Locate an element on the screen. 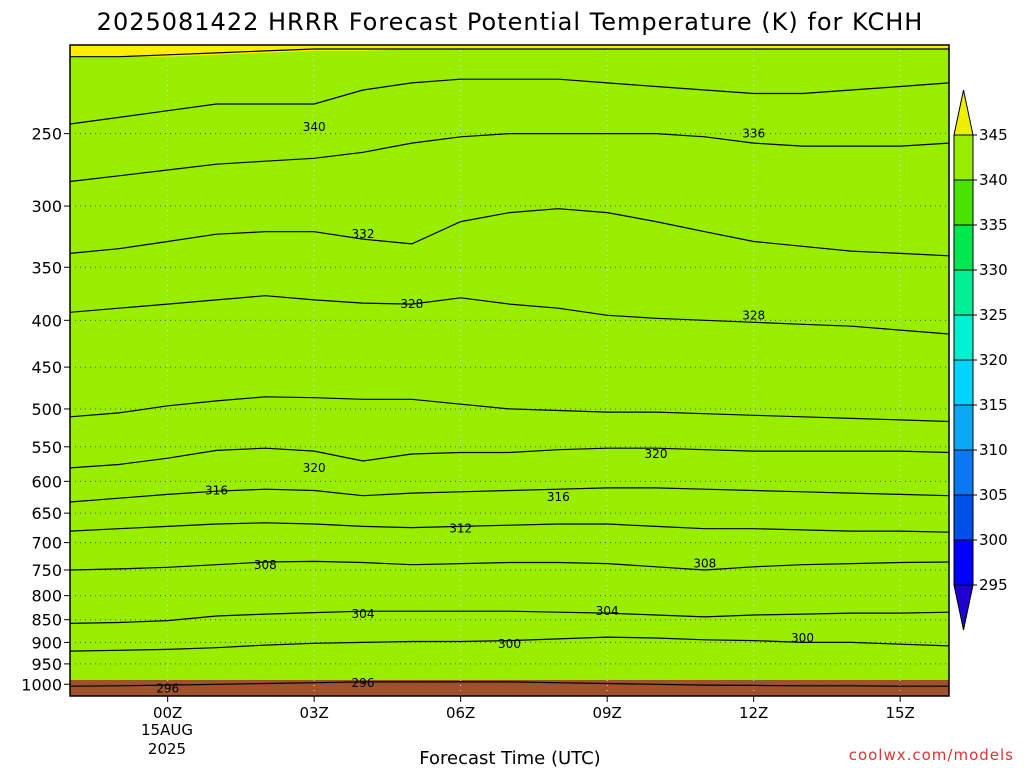  x-date-line-1: 15AUG is located at coordinates (167, 730).